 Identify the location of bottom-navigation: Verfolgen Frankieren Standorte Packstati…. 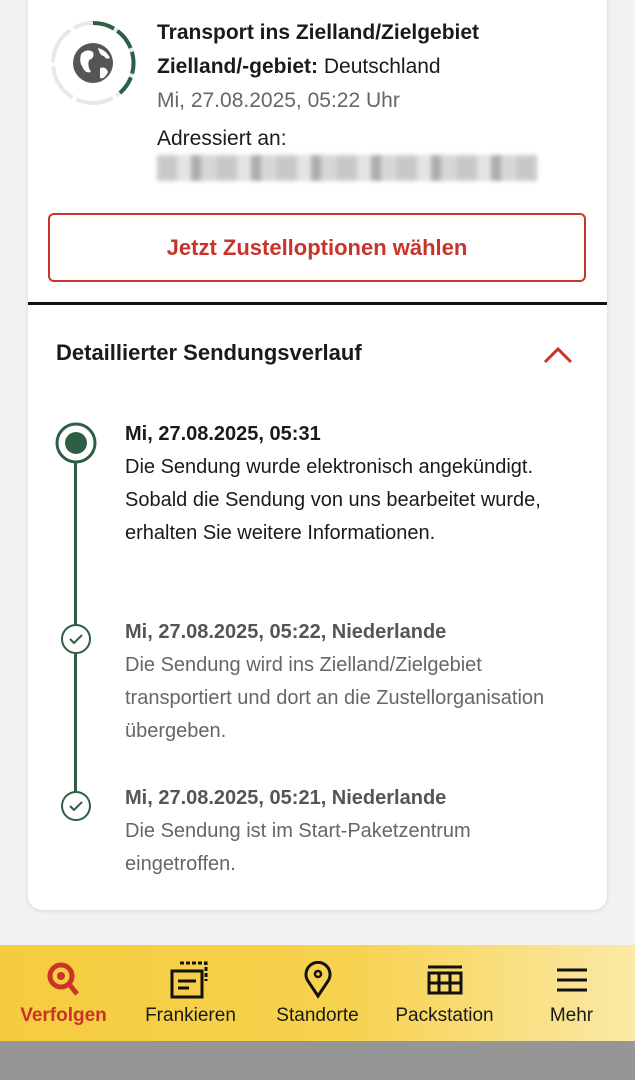
(317, 993).